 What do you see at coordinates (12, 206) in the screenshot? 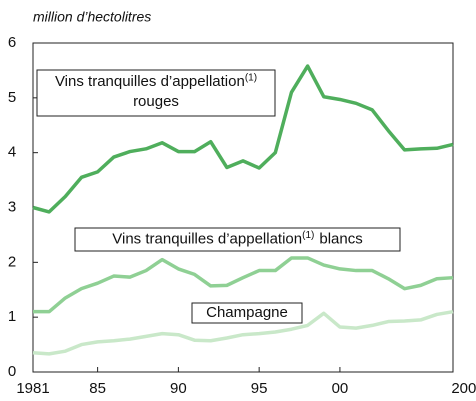
I see `y-tick-label: 3` at bounding box center [12, 206].